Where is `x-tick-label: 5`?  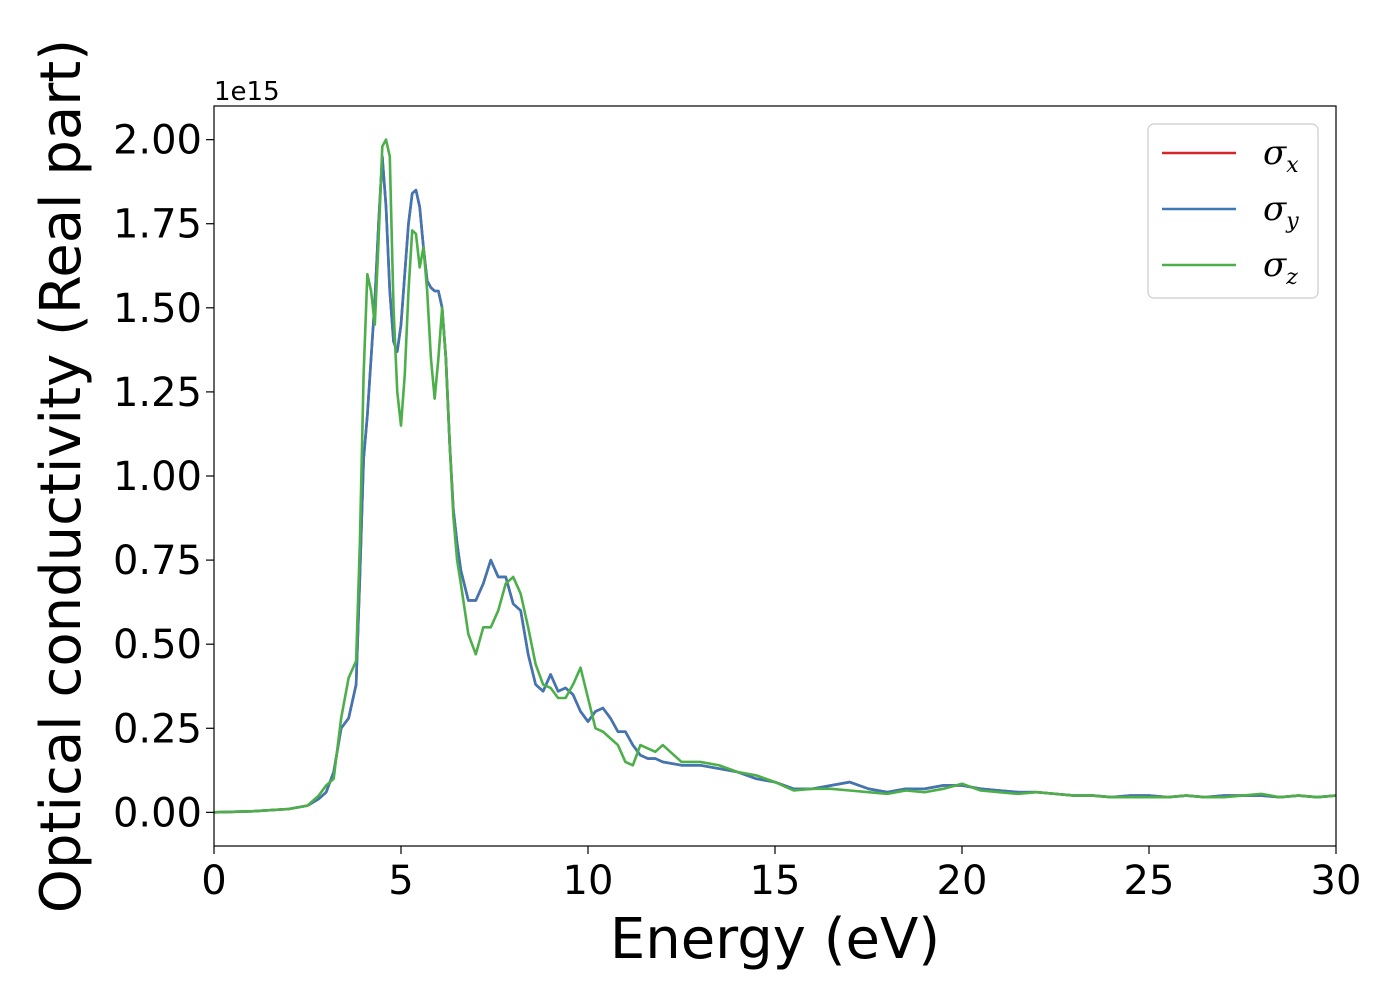 x-tick-label: 5 is located at coordinates (400, 881).